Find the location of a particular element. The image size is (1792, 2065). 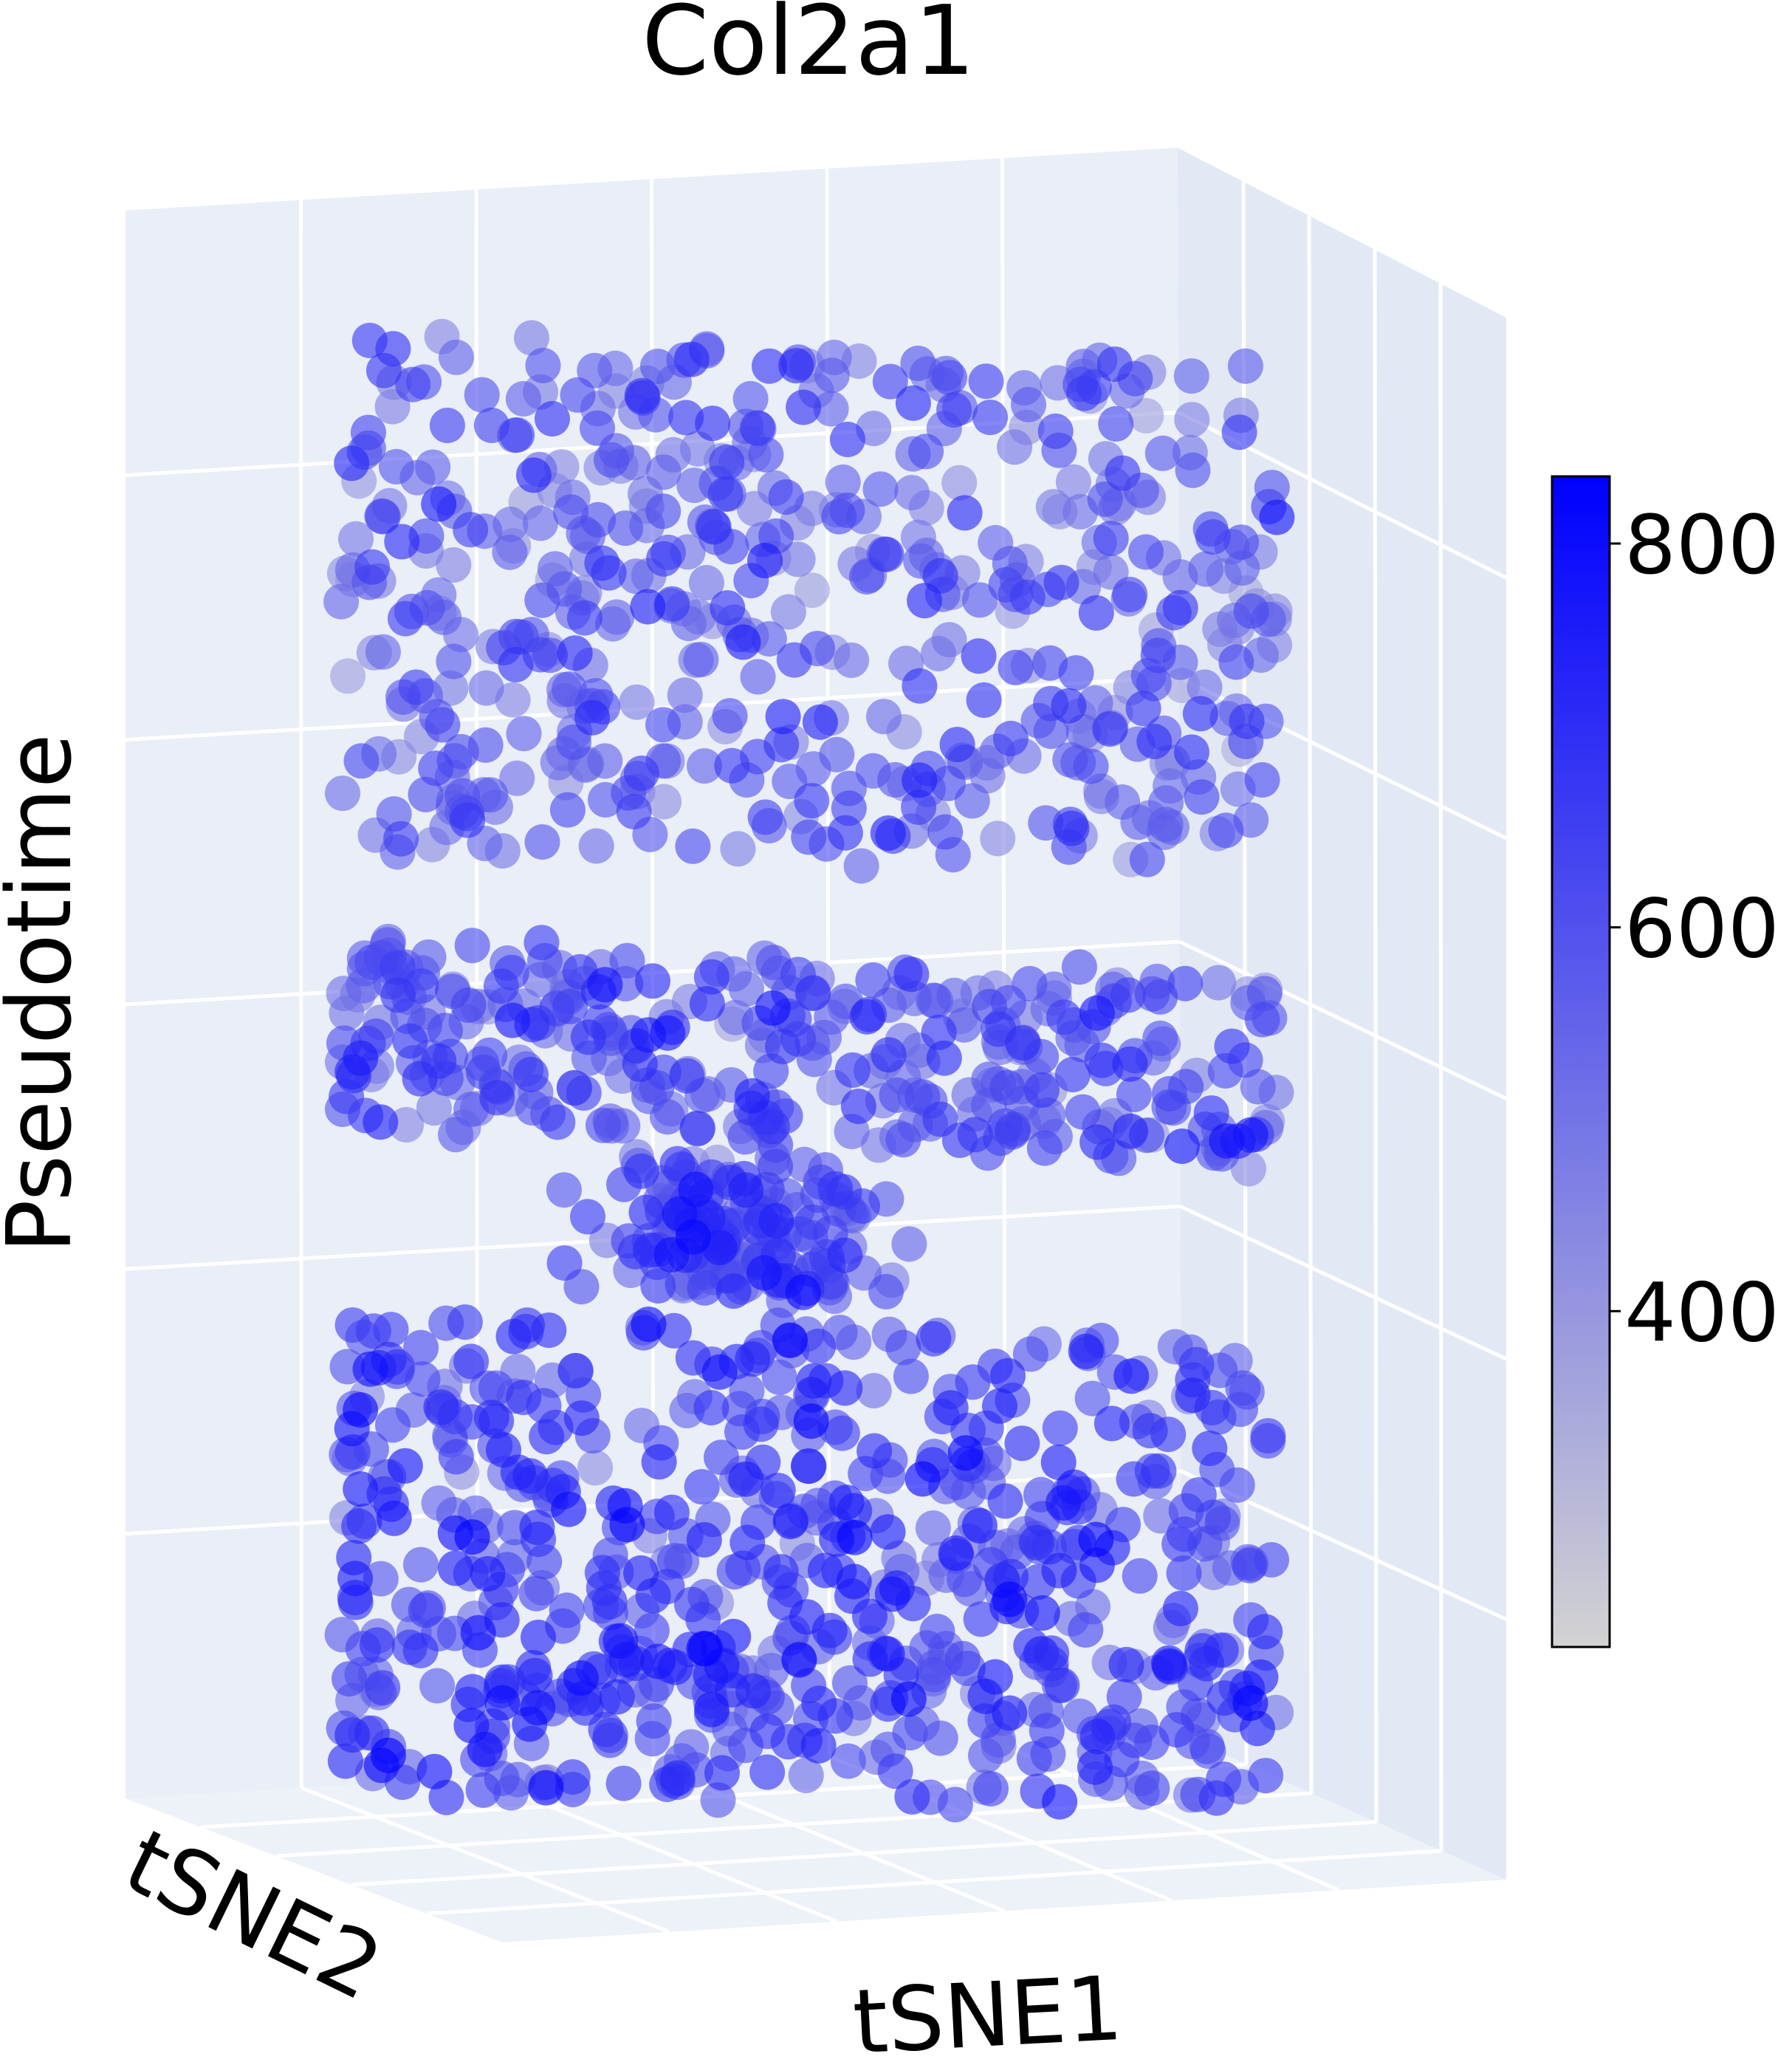

grid-line-floor is located at coordinates (1172, 1818).